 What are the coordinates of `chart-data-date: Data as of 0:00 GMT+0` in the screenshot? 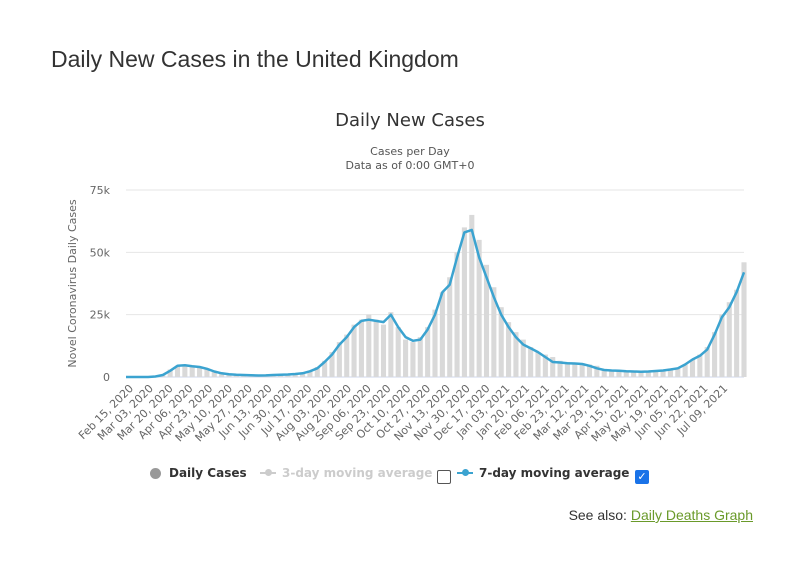 It's located at (410, 165).